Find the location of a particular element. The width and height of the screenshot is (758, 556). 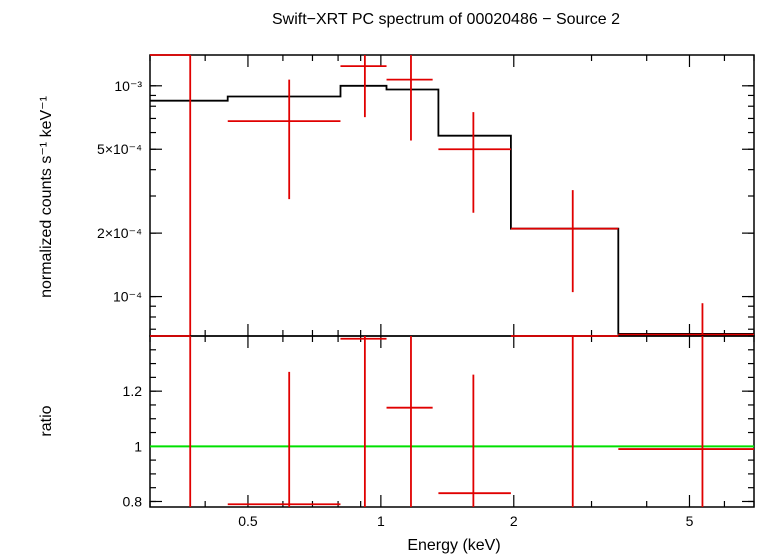

spectrum-y-tick-label: 5×10⁻⁴ is located at coordinates (119, 149).